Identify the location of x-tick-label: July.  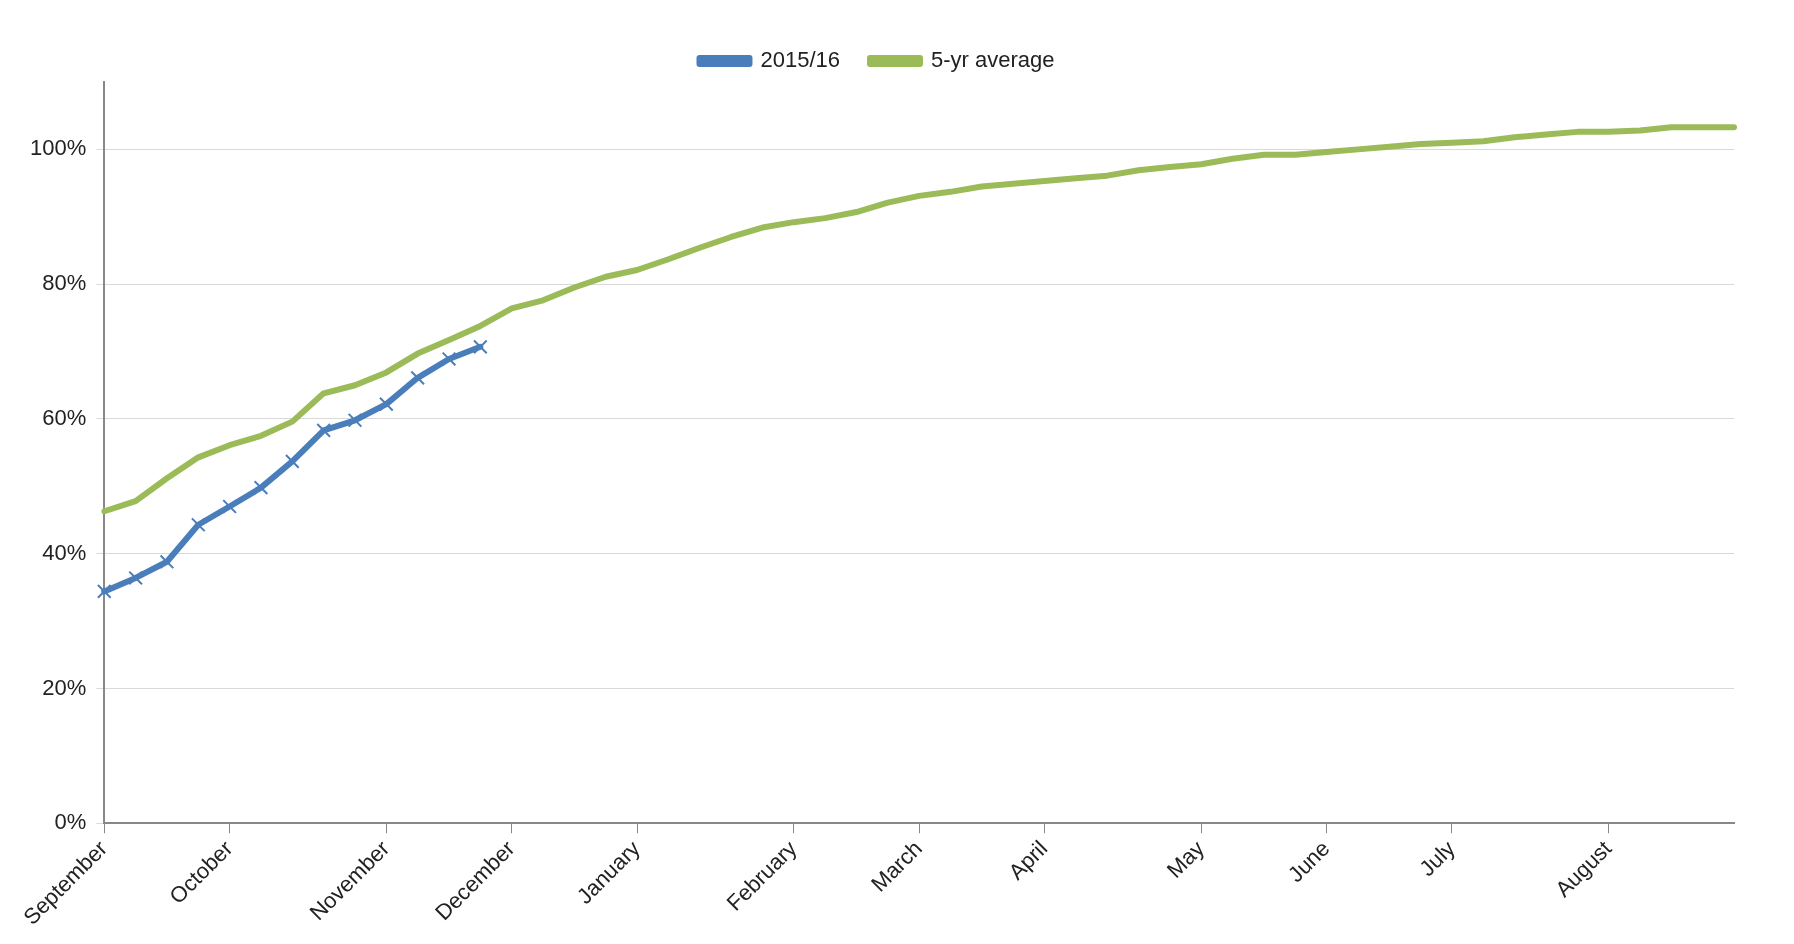
(1437, 858).